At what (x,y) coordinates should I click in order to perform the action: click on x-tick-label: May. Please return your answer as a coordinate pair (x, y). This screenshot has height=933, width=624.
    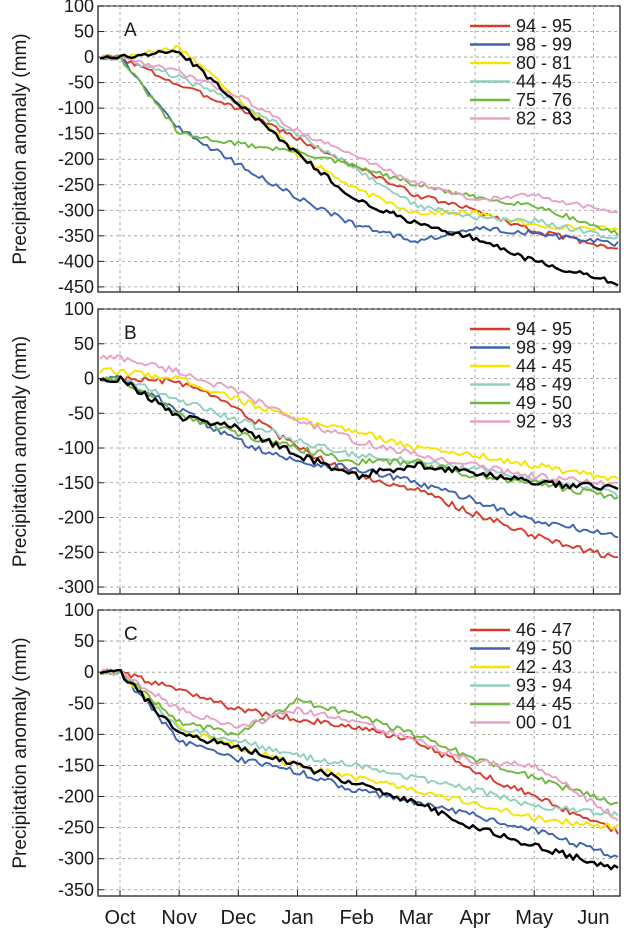
    Looking at the image, I should click on (534, 918).